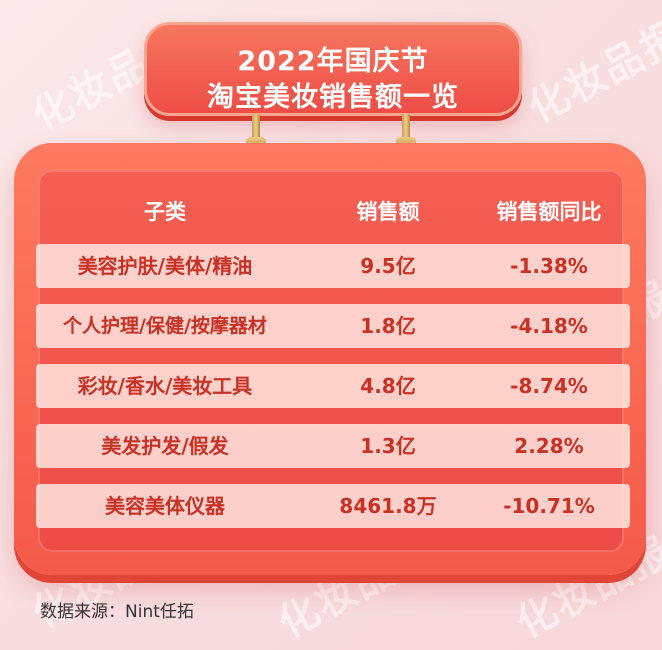 The image size is (662, 650). I want to click on row-sales: 8461.8万, so click(388, 506).